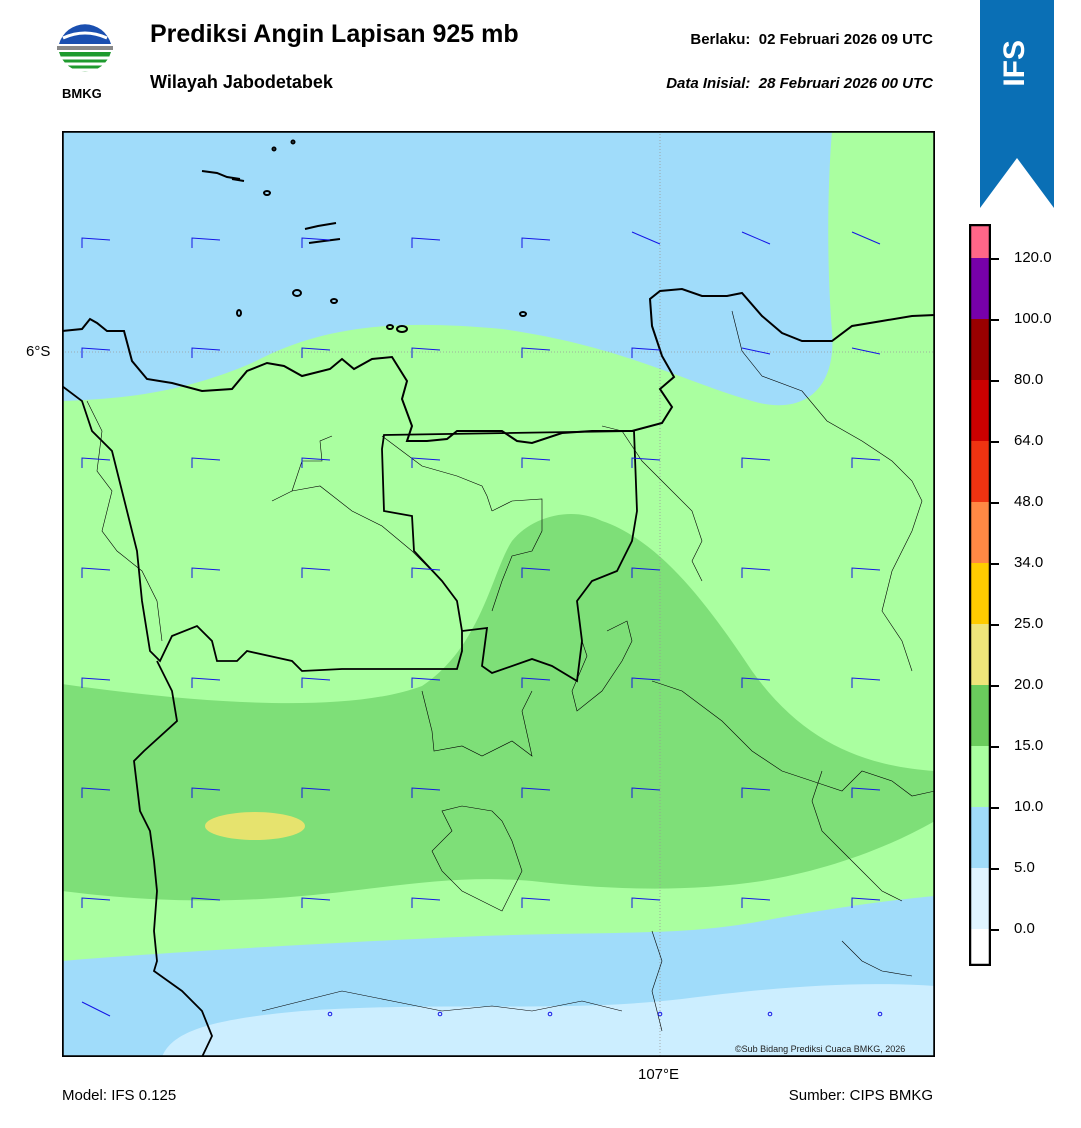  What do you see at coordinates (1029, 379) in the screenshot?
I see `colorbar-label: 80.0` at bounding box center [1029, 379].